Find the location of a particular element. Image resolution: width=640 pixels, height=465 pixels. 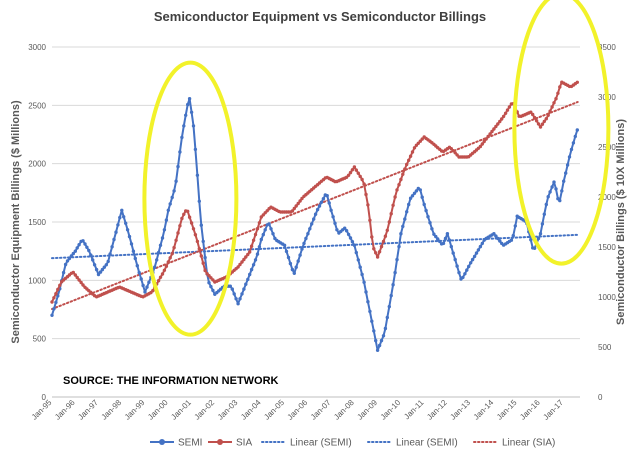

left-tick-label: 500 is located at coordinates (40, 339).